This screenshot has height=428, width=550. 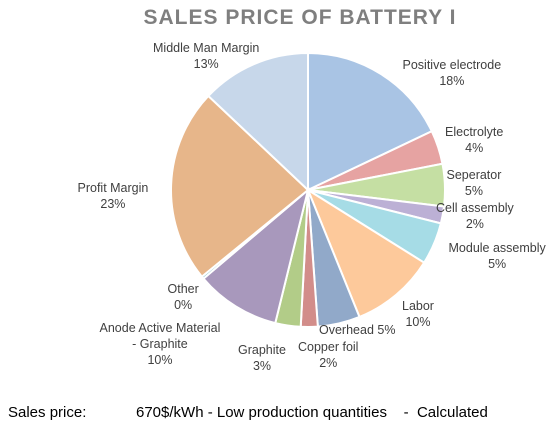 I want to click on slice-label-other: Other 0%, so click(x=183, y=297).